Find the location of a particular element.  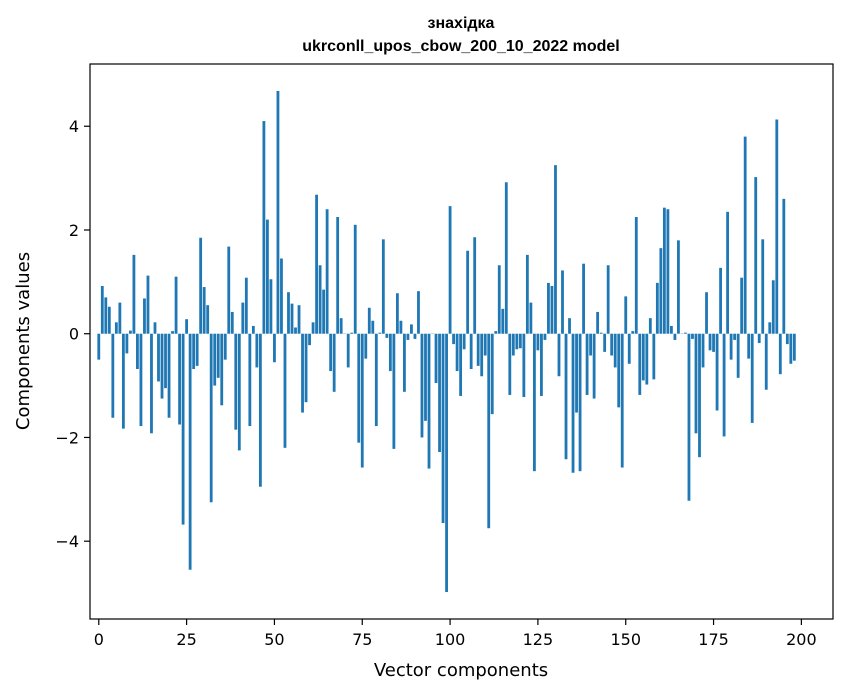

y-axis-ticks: −4 −2 0 2 4 is located at coordinates (72, 334).